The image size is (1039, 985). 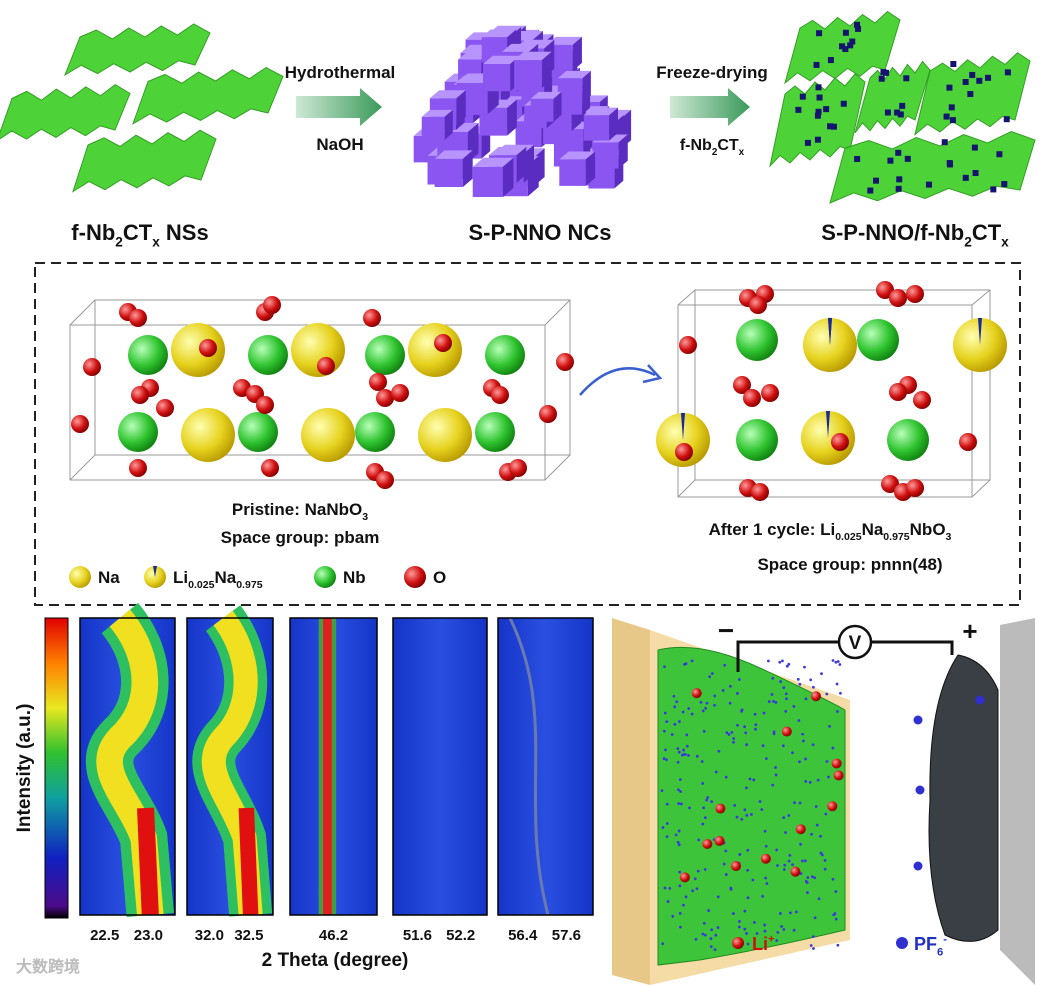 I want to click on cathode, so click(x=963, y=798).